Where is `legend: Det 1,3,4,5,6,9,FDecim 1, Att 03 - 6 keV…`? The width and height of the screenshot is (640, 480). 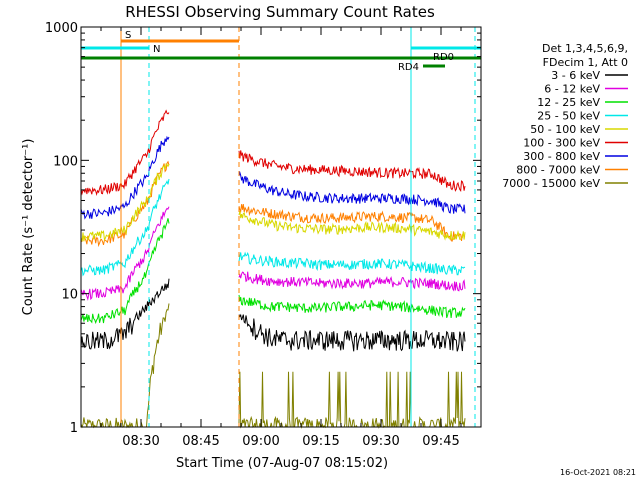 legend: Det 1,3,4,5,6,9,FDecim 1, Att 03 - 6 keV… is located at coordinates (565, 116).